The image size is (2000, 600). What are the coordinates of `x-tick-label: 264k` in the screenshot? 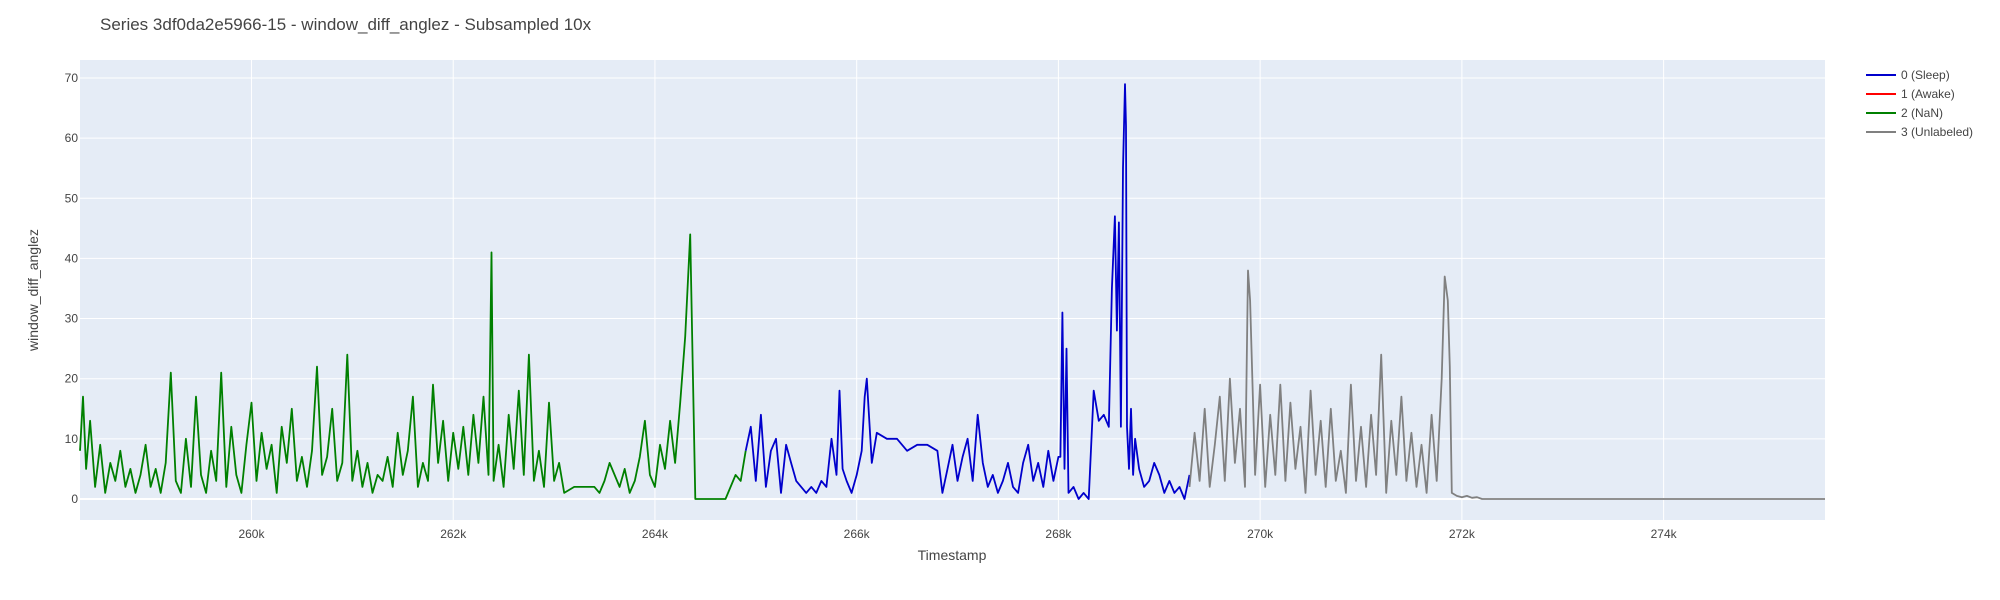 It's located at (655, 534).